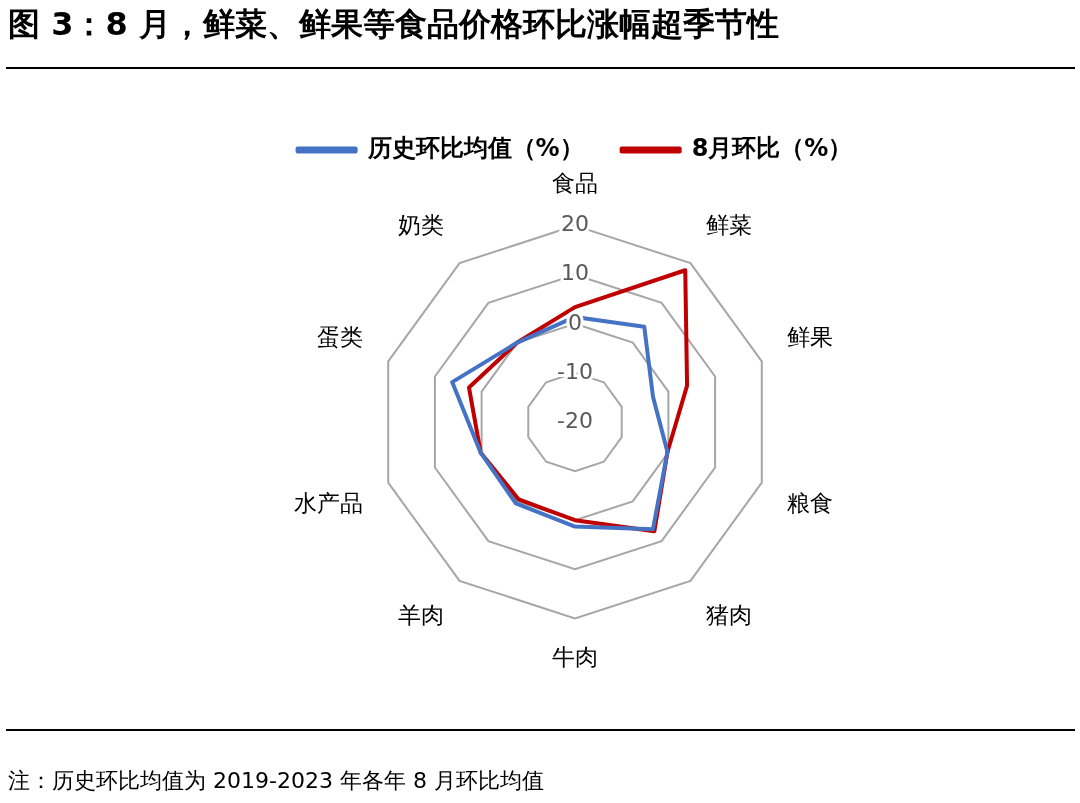 This screenshot has height=803, width=1080. Describe the element at coordinates (810, 337) in the screenshot. I see `spoke-label: 鲜果` at that location.